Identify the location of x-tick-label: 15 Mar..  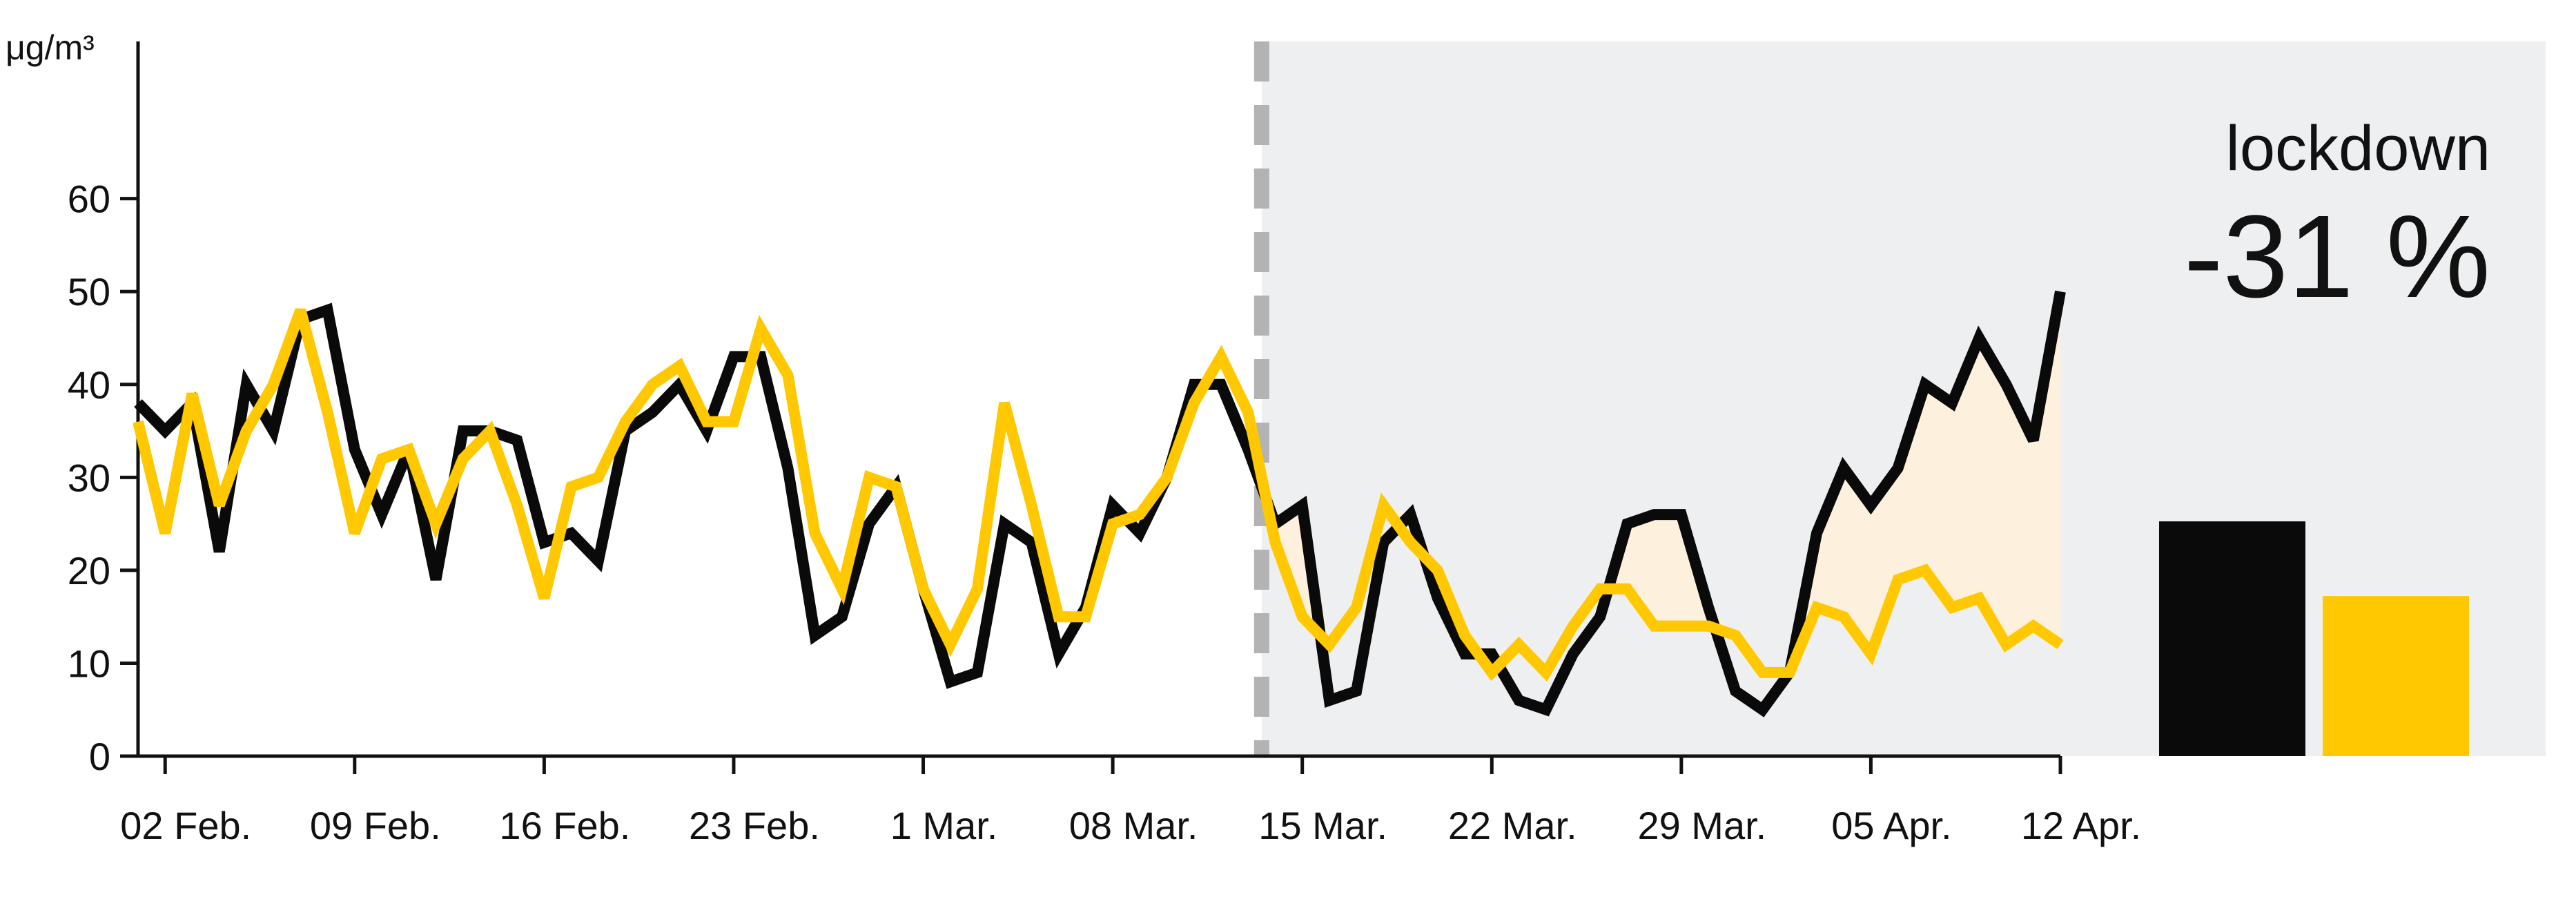
(1322, 825).